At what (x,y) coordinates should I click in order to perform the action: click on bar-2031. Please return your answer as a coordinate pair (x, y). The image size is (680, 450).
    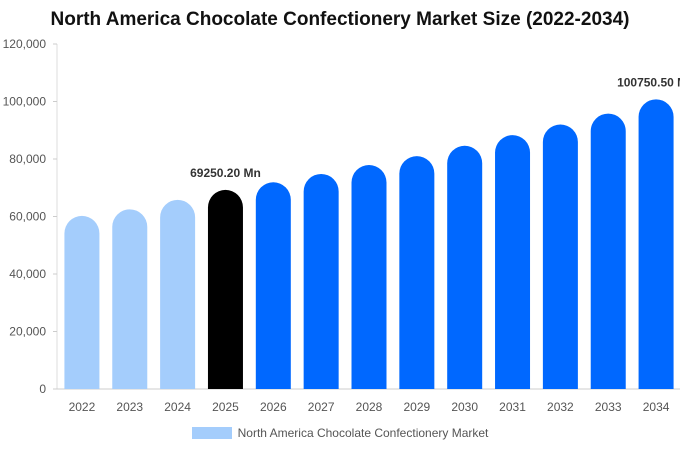
    Looking at the image, I should click on (513, 262).